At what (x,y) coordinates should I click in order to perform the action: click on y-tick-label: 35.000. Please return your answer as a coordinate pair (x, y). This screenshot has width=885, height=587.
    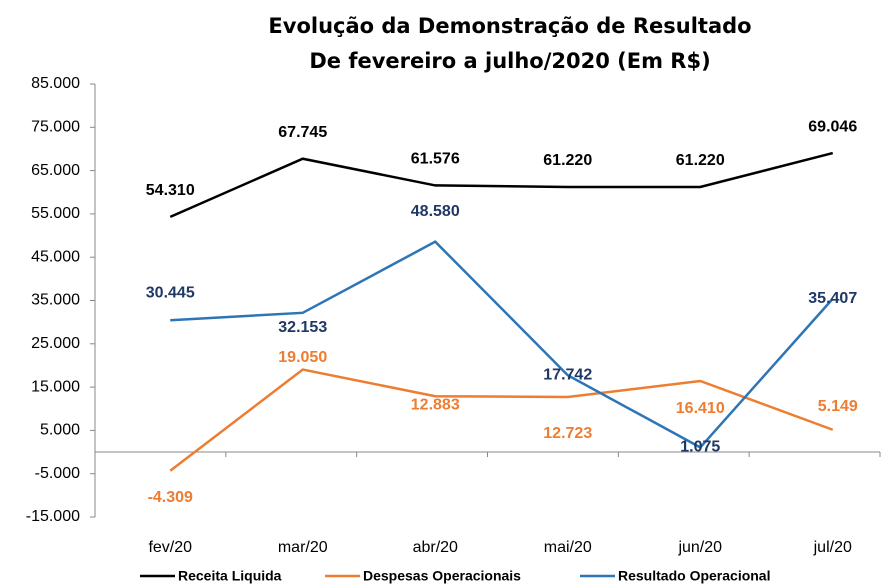
    Looking at the image, I should click on (55, 300).